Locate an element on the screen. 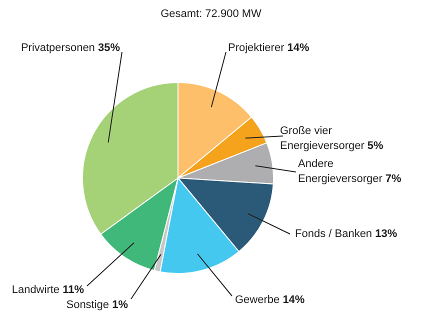  slice-label: Landwirte is located at coordinates (37, 290).